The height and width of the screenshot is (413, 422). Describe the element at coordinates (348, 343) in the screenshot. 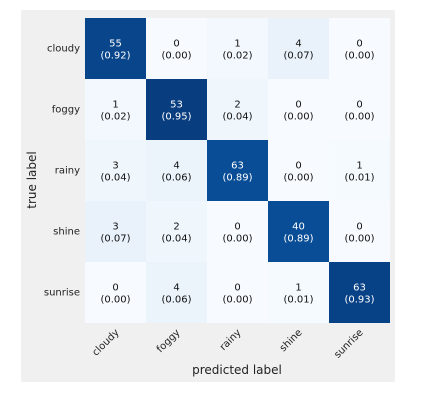

I see `x-tick-label: sunrise` at that location.